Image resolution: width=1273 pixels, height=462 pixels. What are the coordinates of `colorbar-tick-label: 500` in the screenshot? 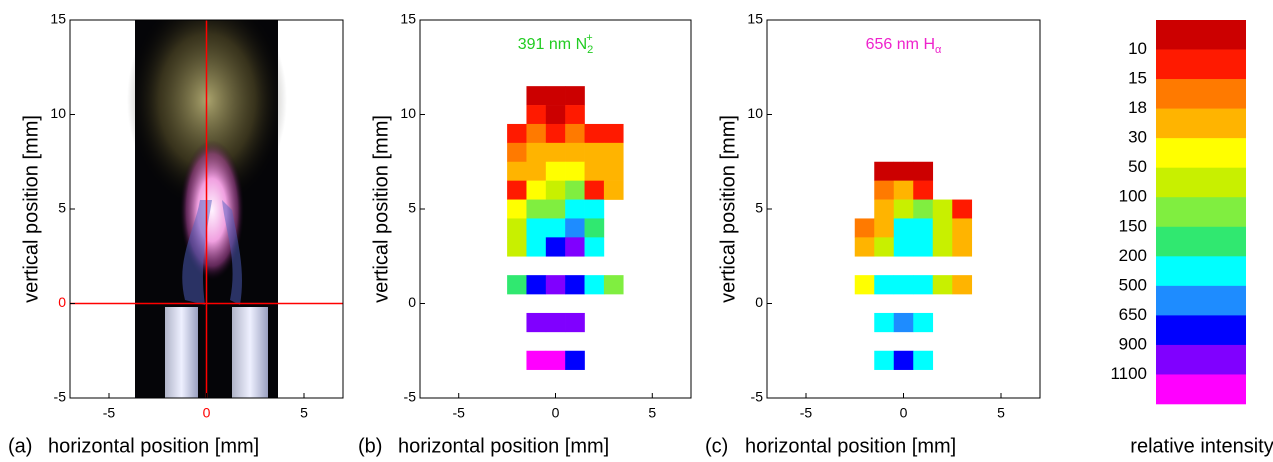 It's located at (1133, 284).